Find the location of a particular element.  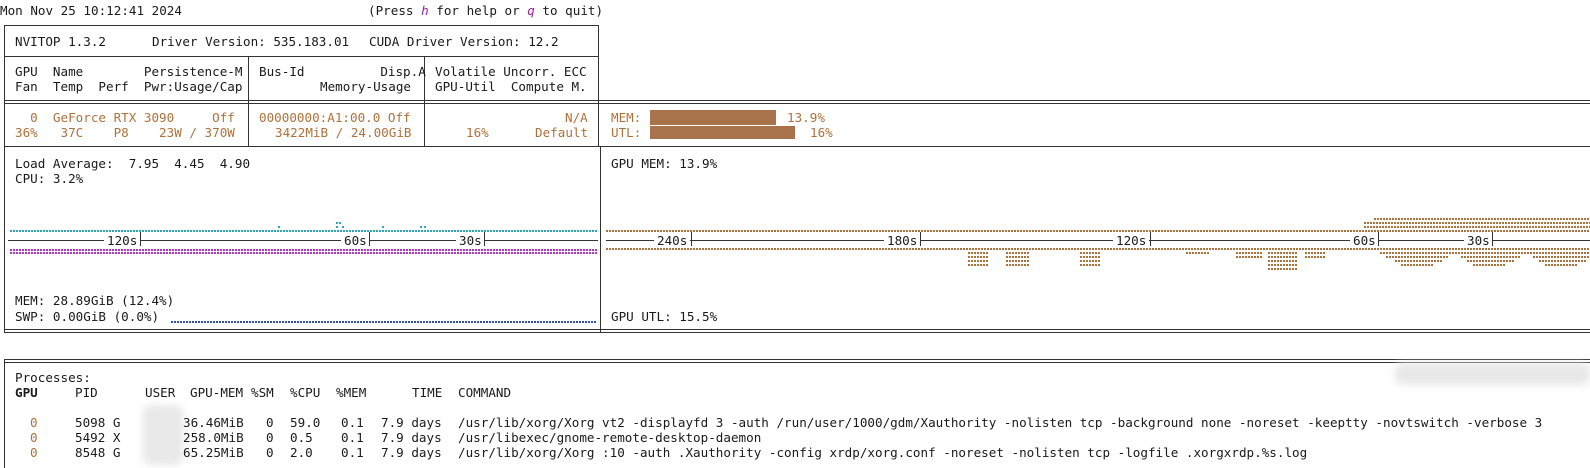

gpu-row-name: 0 GeForce RTX 3090 Off is located at coordinates (125, 117).